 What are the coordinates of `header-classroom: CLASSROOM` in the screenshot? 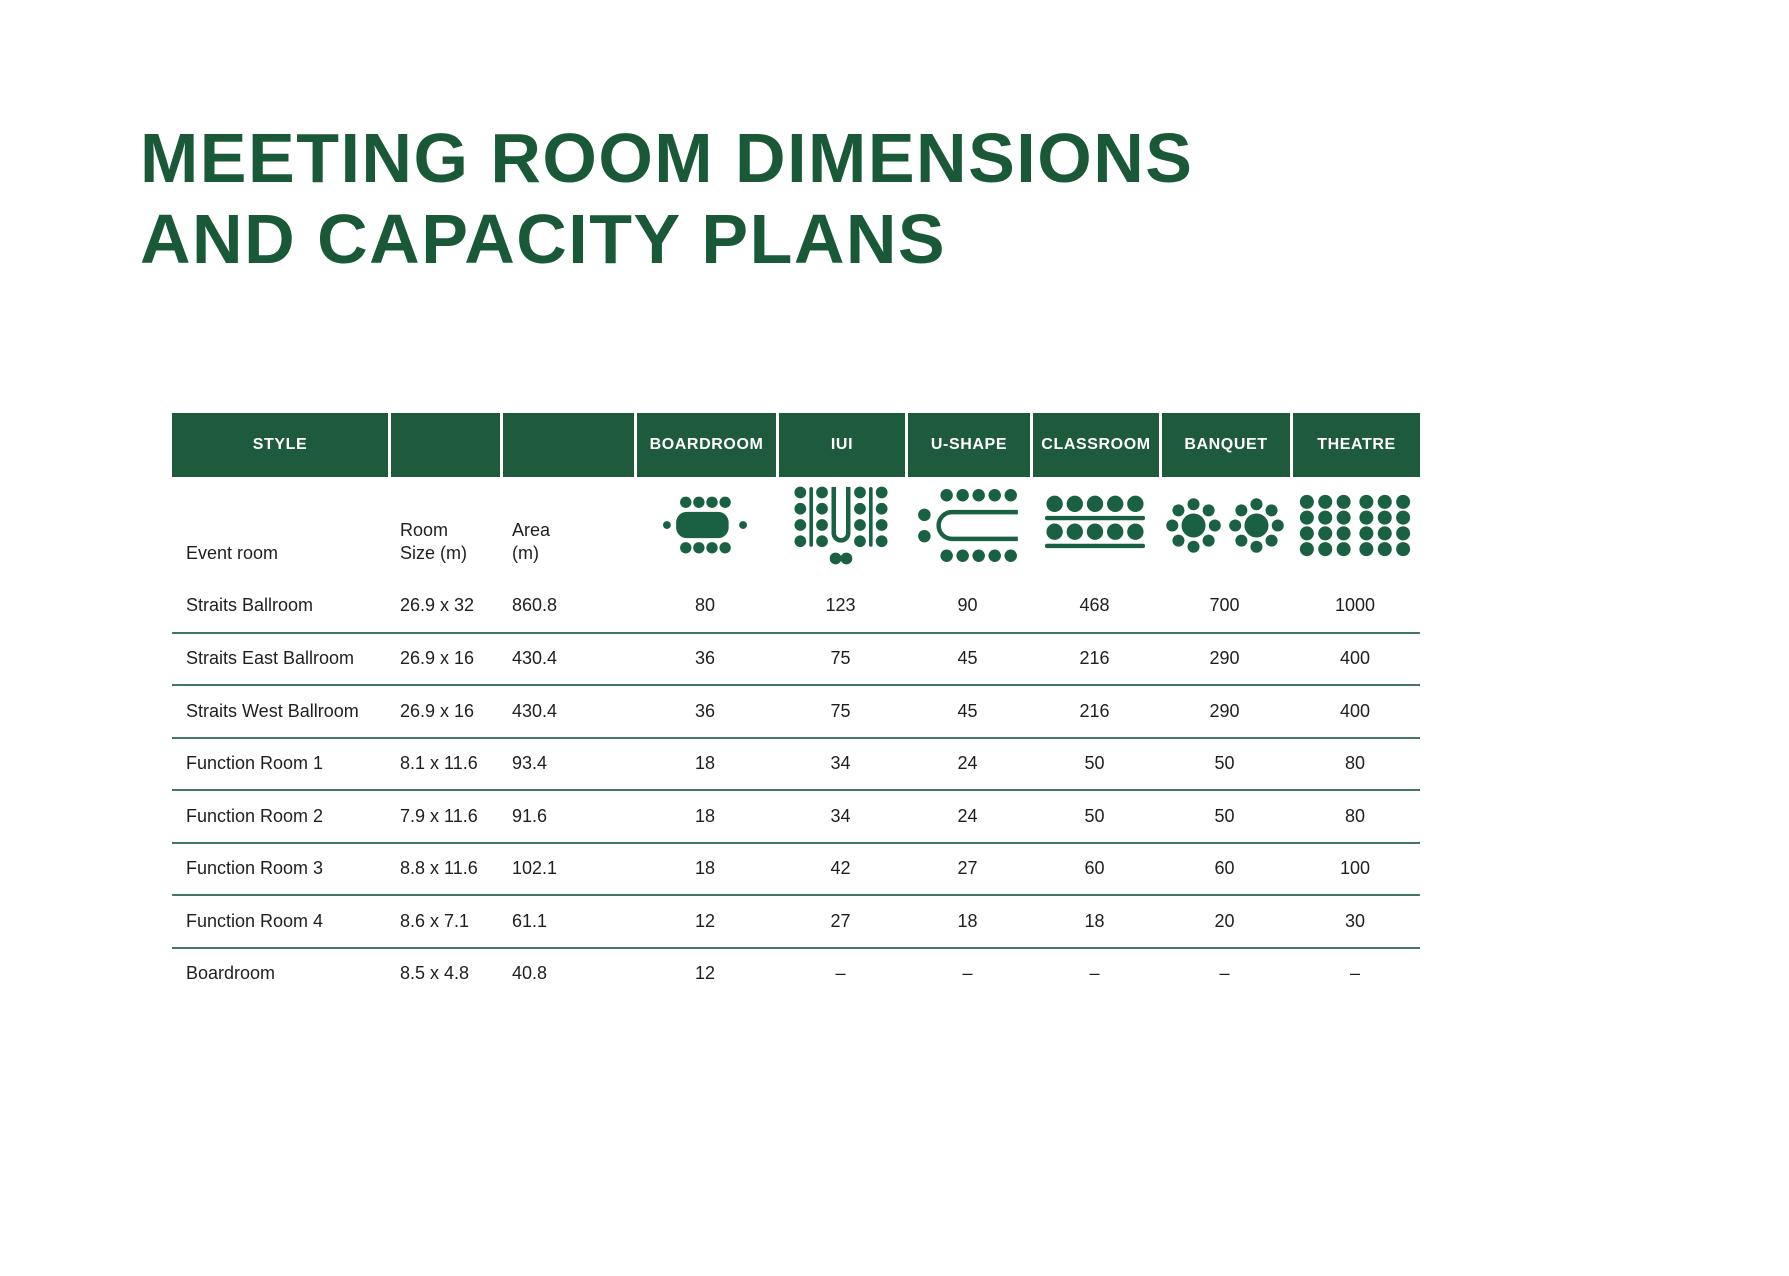 It's located at (1094, 445).